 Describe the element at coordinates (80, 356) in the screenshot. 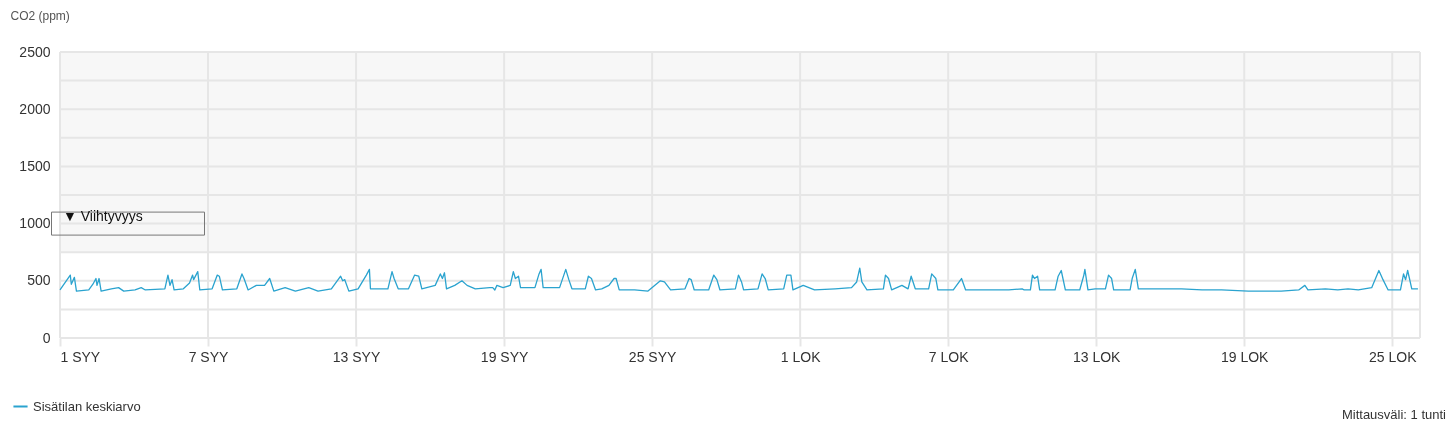

I see `x-tick-label: 1 SYY` at that location.